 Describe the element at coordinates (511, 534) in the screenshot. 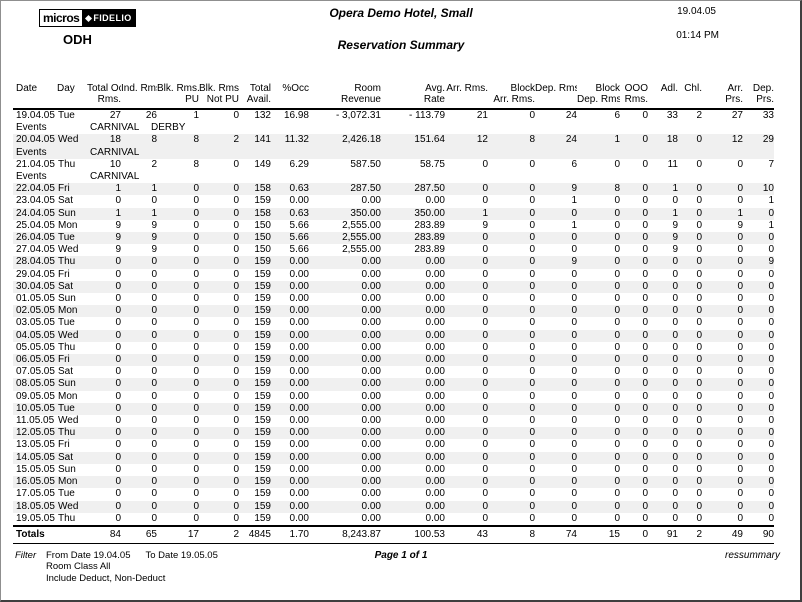

I see `totals-cell: 8` at that location.